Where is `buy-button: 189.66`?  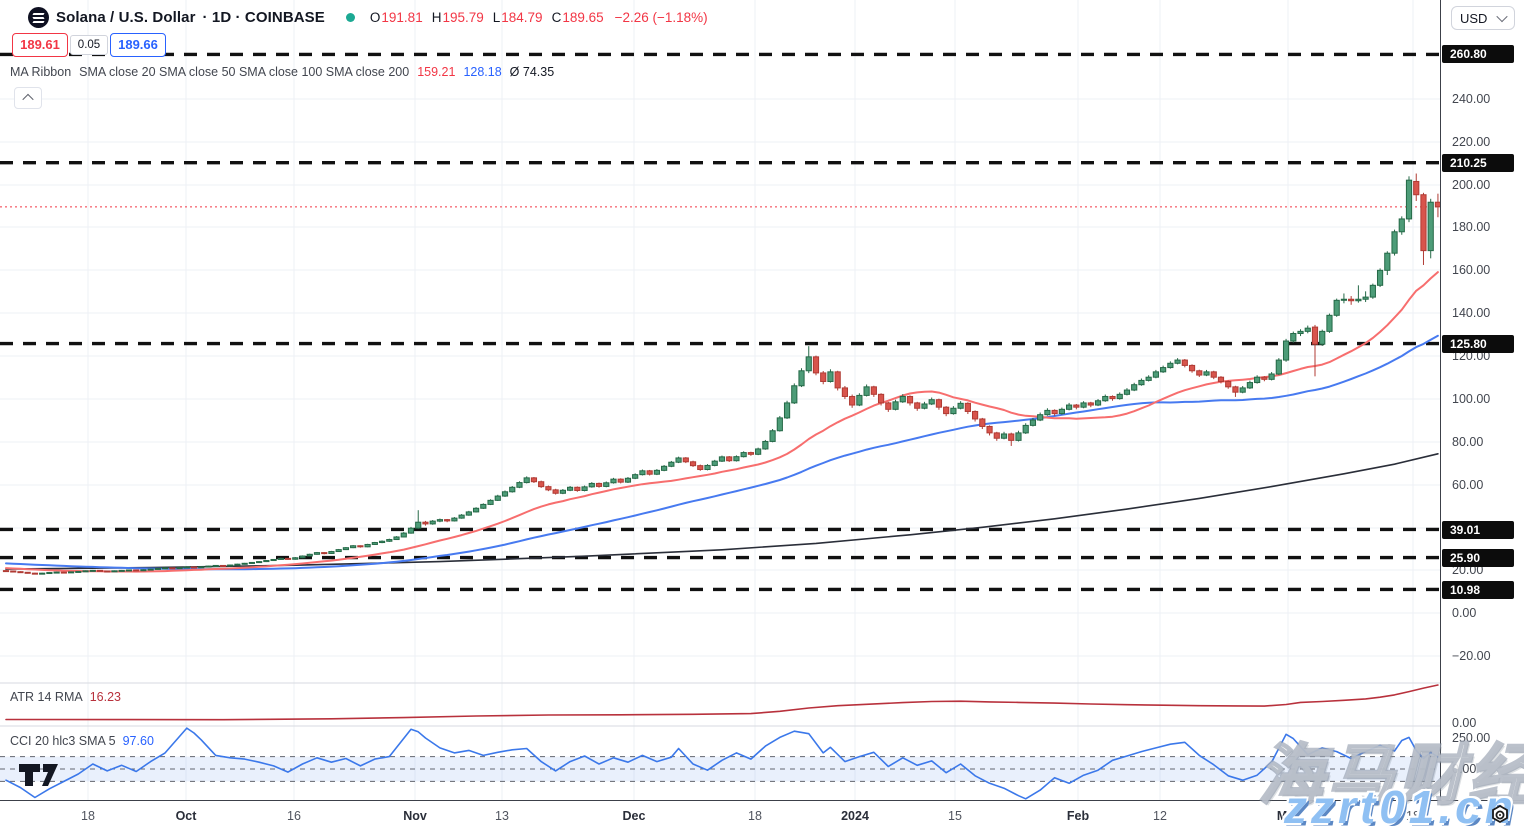
buy-button: 189.66 is located at coordinates (138, 45).